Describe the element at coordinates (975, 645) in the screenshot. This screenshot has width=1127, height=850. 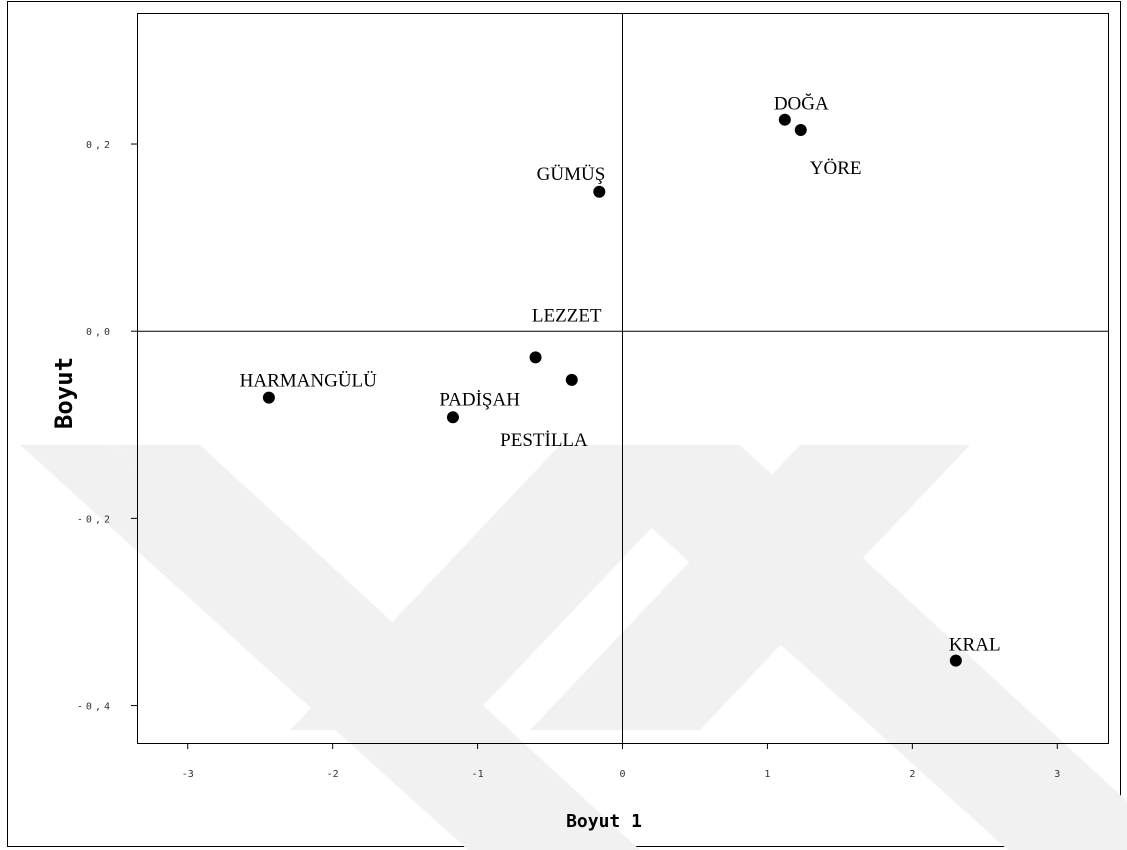
I see `point-label: KRAL` at that location.